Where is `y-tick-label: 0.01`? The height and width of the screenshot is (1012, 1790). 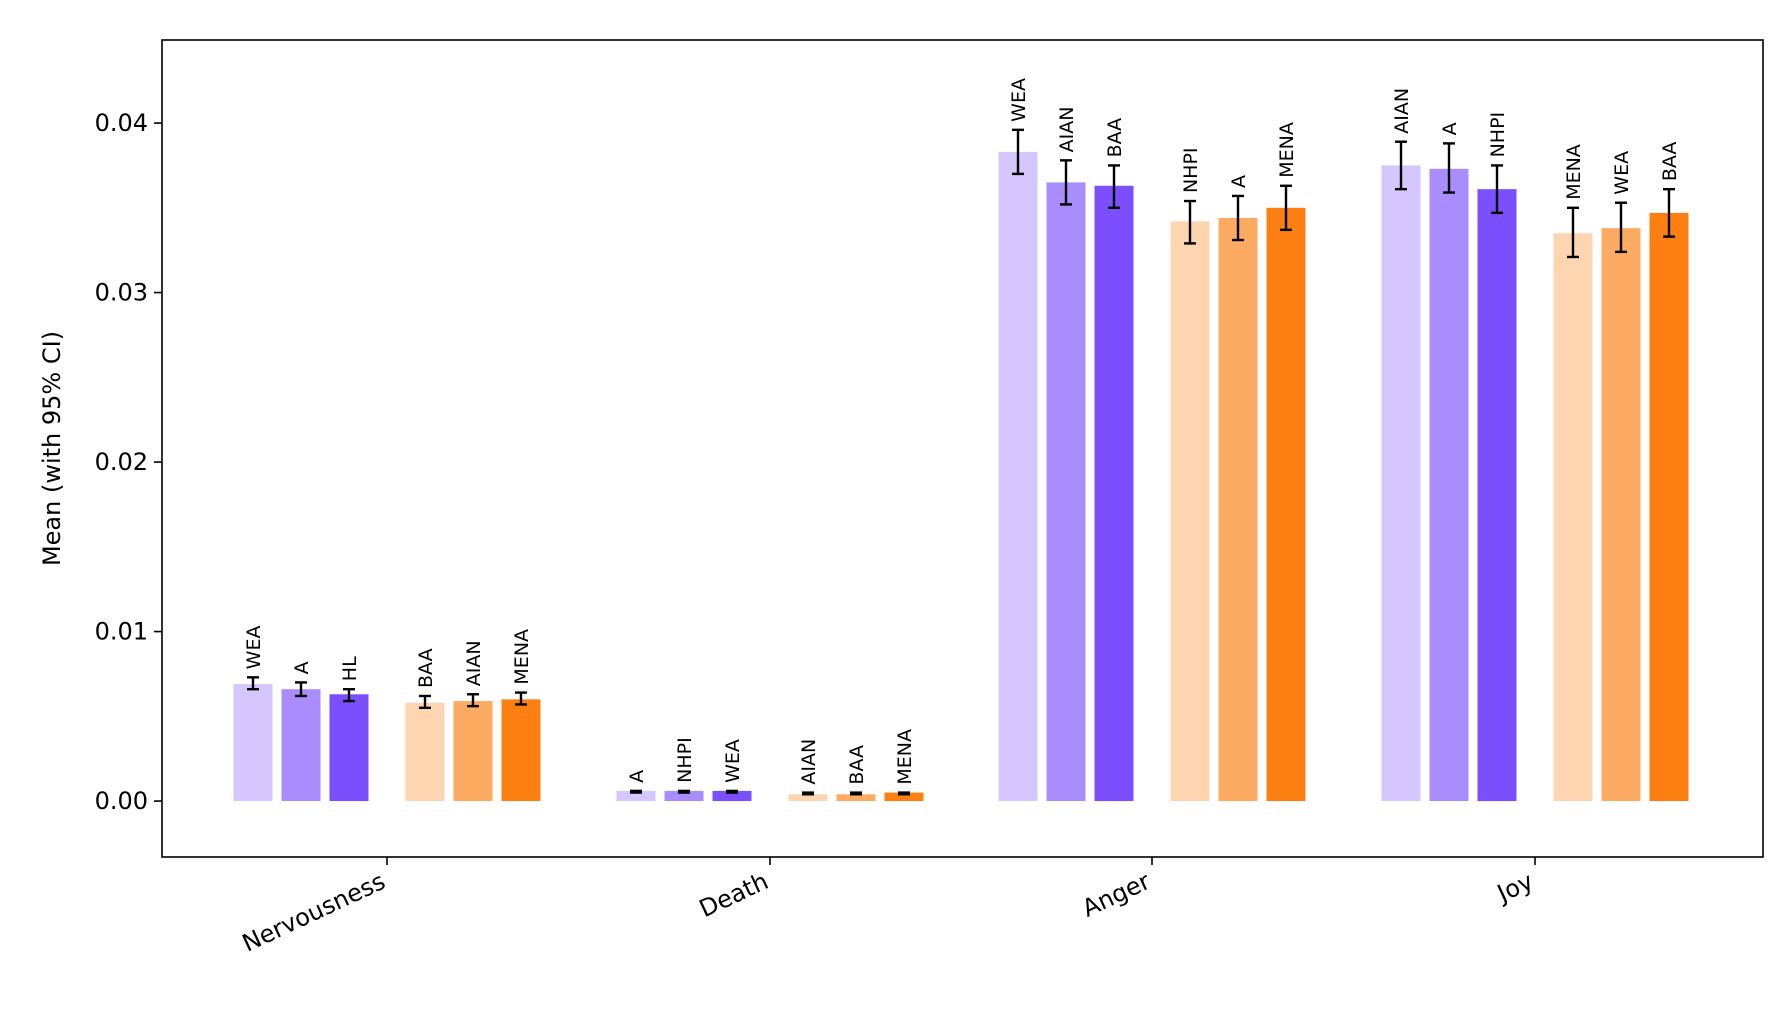 y-tick-label: 0.01 is located at coordinates (121, 632).